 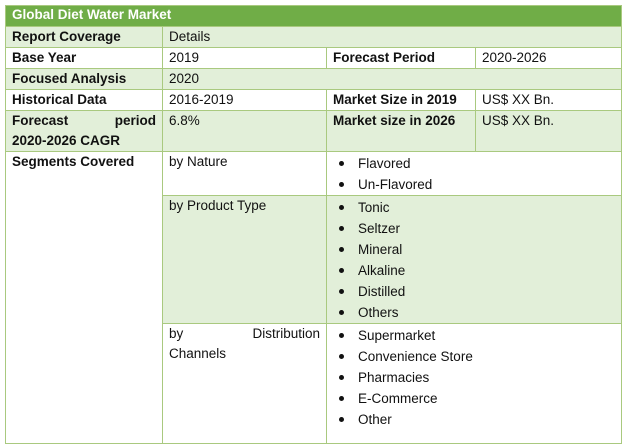 What do you see at coordinates (401, 58) in the screenshot?
I see `forecast-period-label: Forecast Period` at bounding box center [401, 58].